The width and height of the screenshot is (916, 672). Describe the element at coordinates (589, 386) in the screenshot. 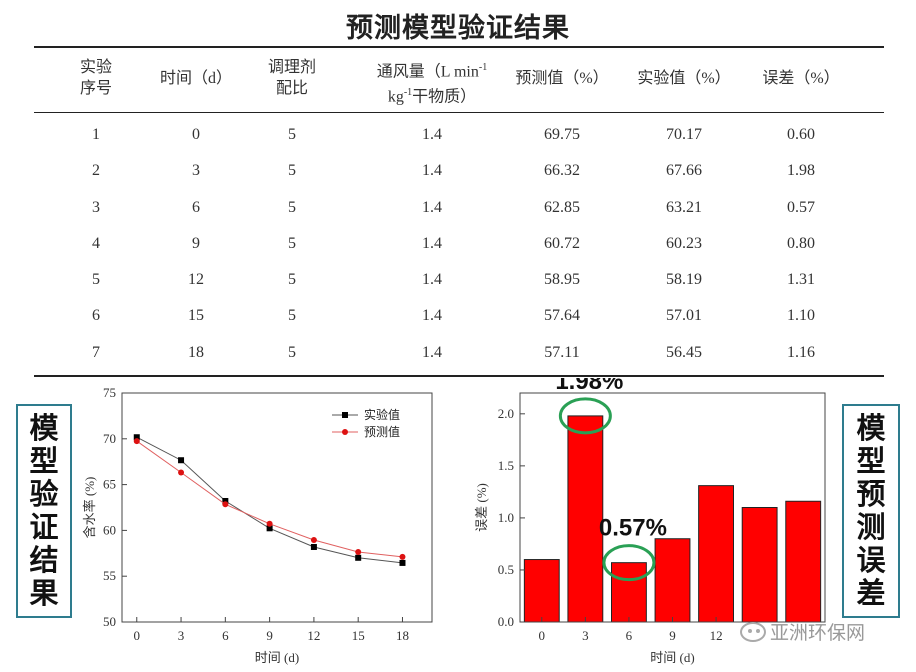

I see `annotation-label: 1.98%` at that location.